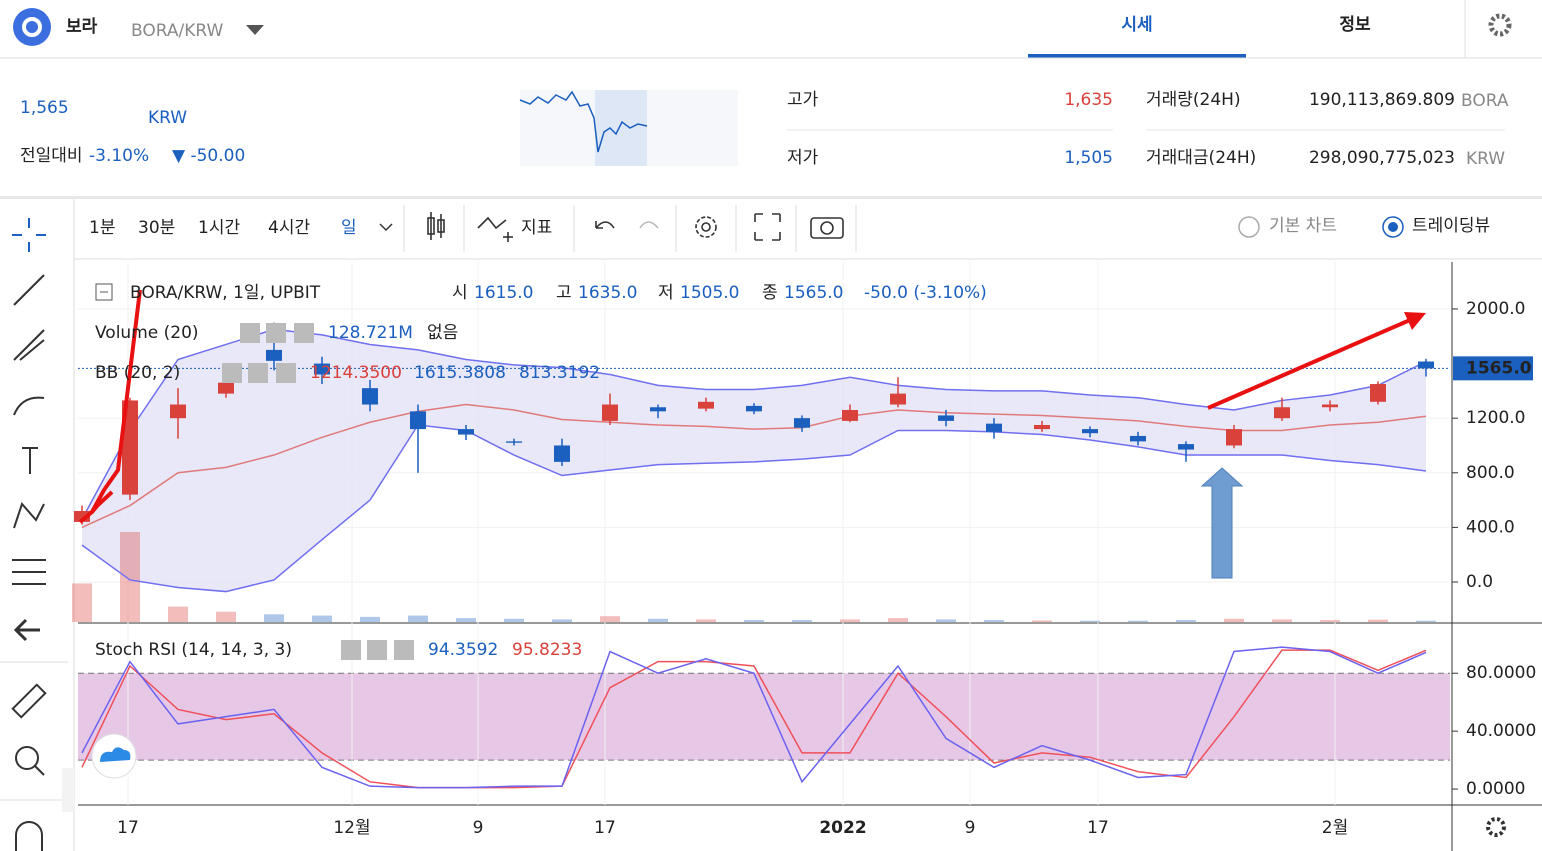  Describe the element at coordinates (289, 228) in the screenshot. I see `interval: 4시간` at that location.